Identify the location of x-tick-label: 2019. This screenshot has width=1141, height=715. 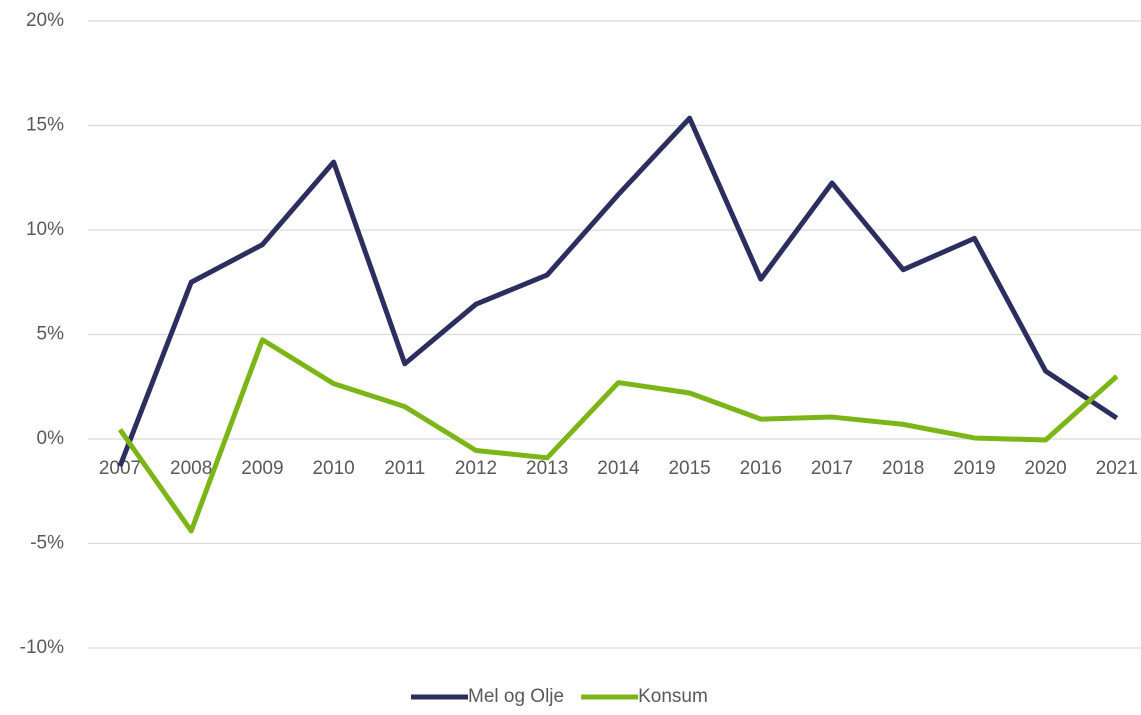
(974, 468).